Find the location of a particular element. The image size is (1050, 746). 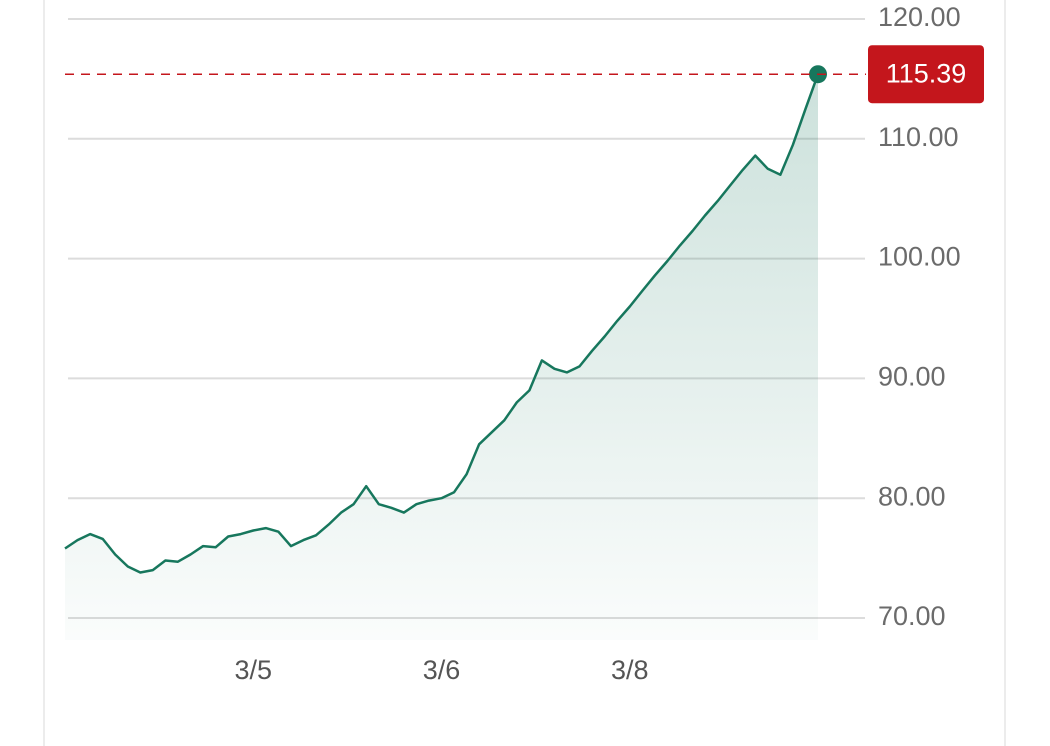

x-tick-label: 3/6 is located at coordinates (442, 670).